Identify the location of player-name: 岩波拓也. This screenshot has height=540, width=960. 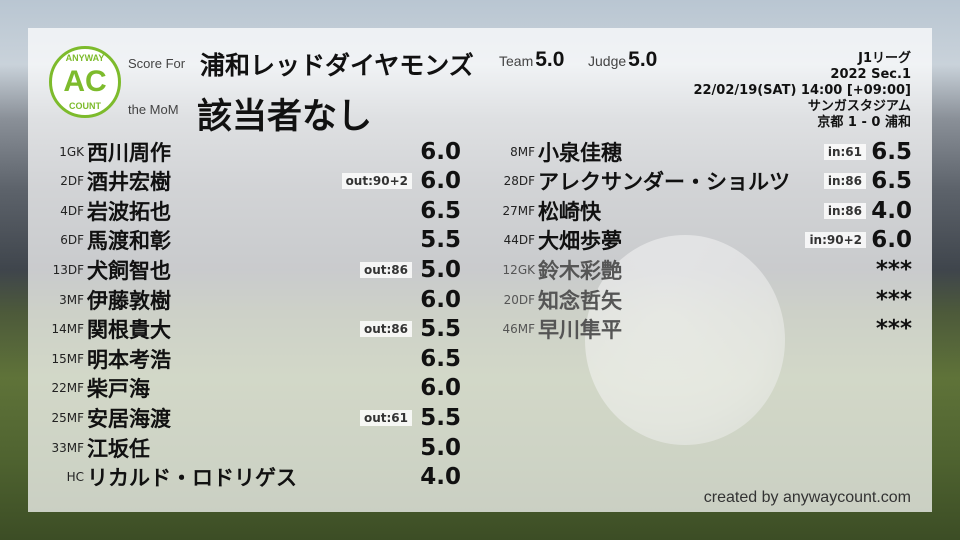
(129, 211).